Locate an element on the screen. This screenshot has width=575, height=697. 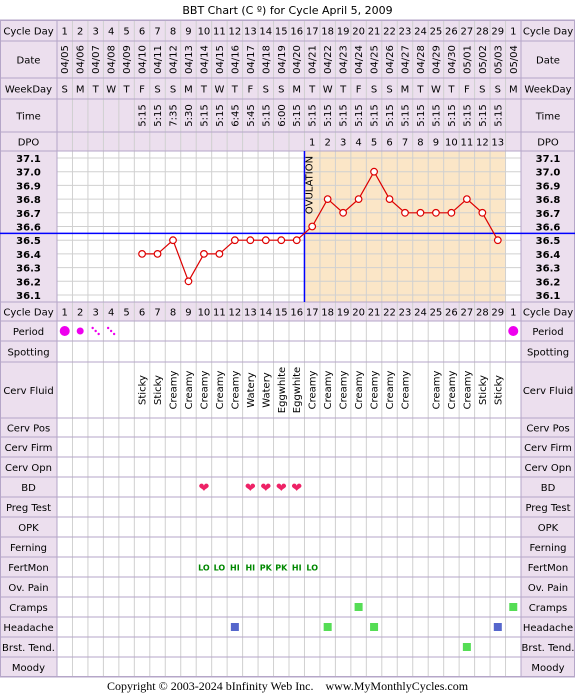
cycle-day-label-bottom: 26 is located at coordinates (451, 313).